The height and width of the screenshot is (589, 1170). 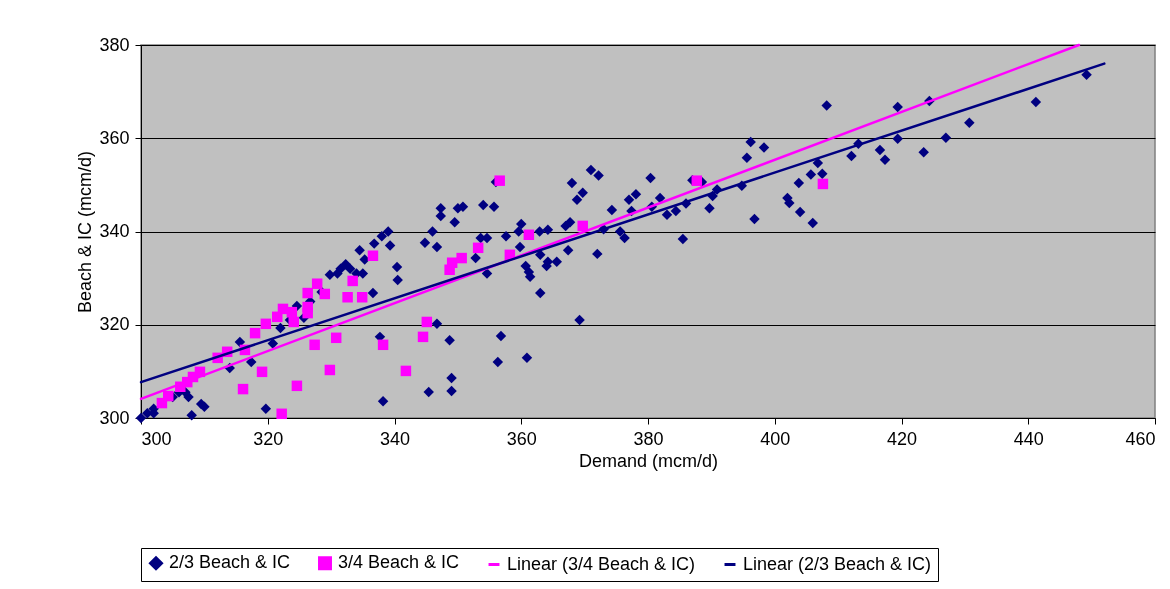 I want to click on x-tick-label: 380, so click(x=648, y=438).